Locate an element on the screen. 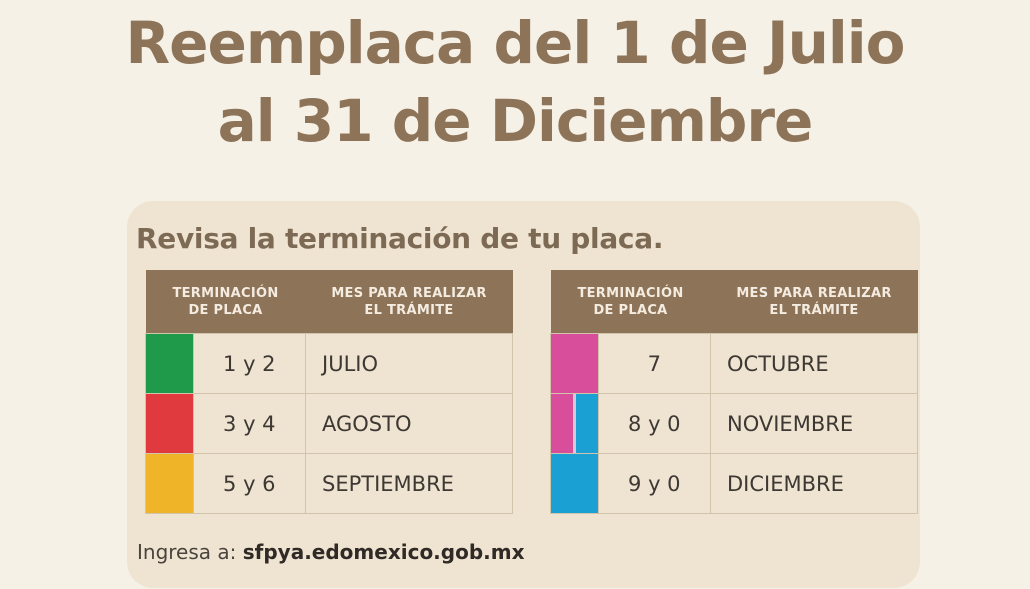  plate-ending: 1 y 2 is located at coordinates (249, 363).